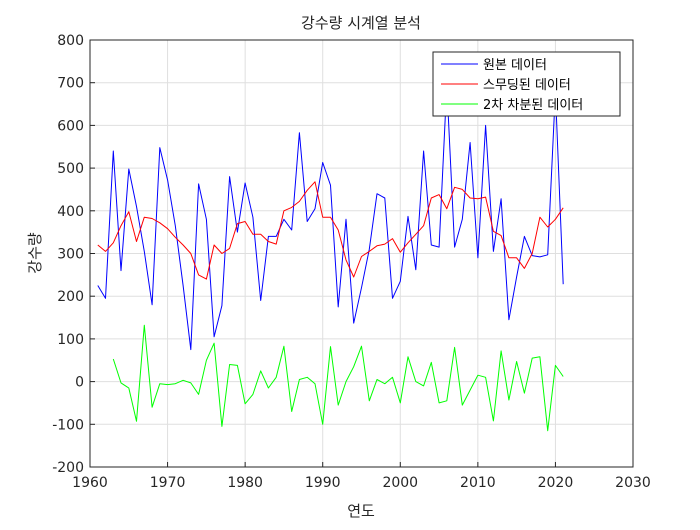 This screenshot has height=530, width=700. Describe the element at coordinates (361, 511) in the screenshot. I see `x-axis-label: 연도` at that location.